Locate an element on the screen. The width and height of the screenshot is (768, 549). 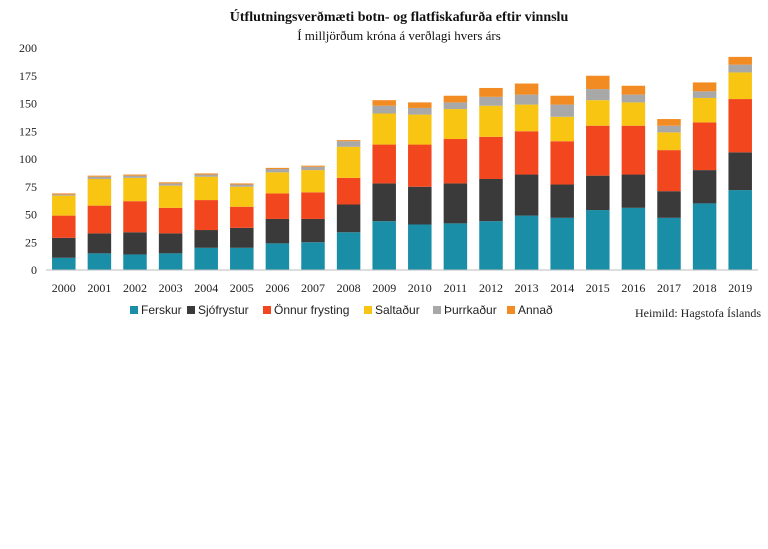
x-tick-label: 2008 is located at coordinates (349, 288).